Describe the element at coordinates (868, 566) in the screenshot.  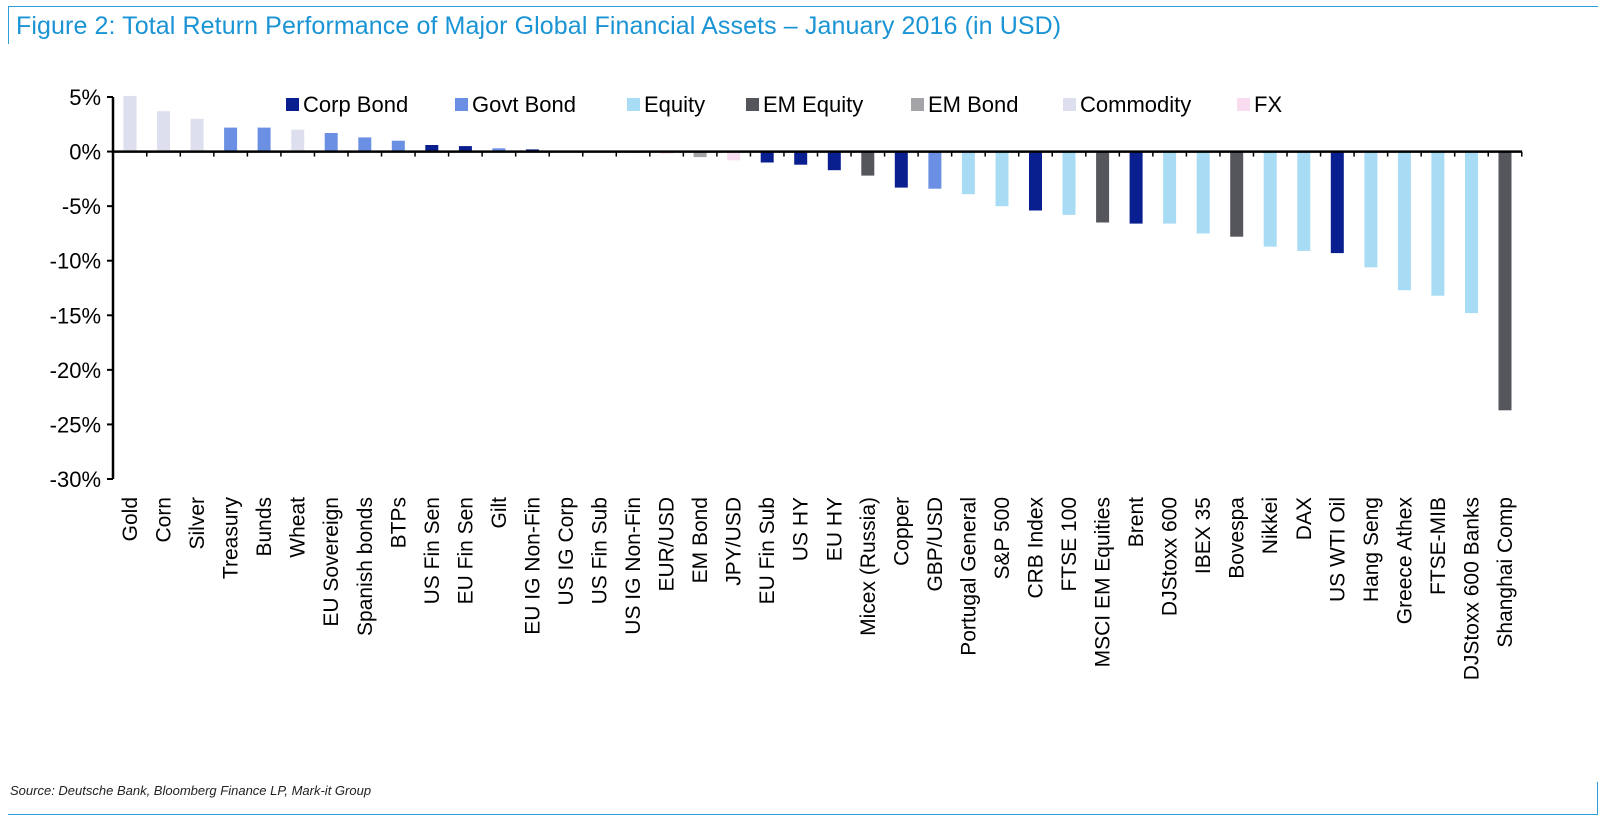
I see `x-tick-label: Micex (Russia)` at that location.